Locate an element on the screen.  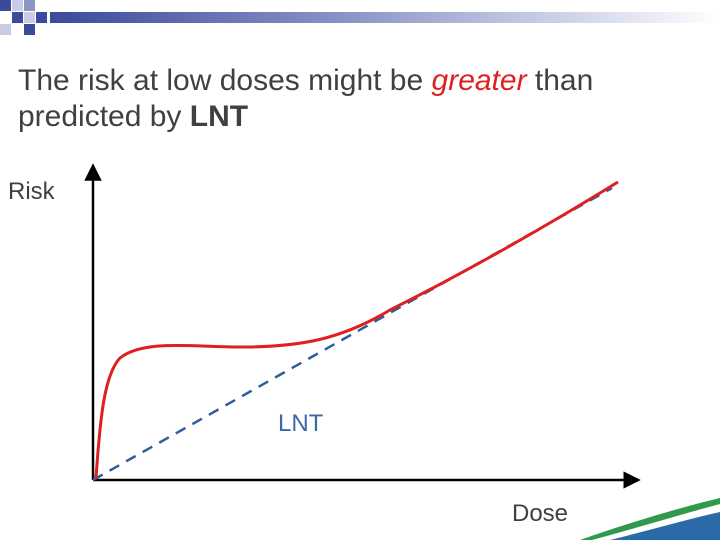
title-emphasis: greater is located at coordinates (479, 80).